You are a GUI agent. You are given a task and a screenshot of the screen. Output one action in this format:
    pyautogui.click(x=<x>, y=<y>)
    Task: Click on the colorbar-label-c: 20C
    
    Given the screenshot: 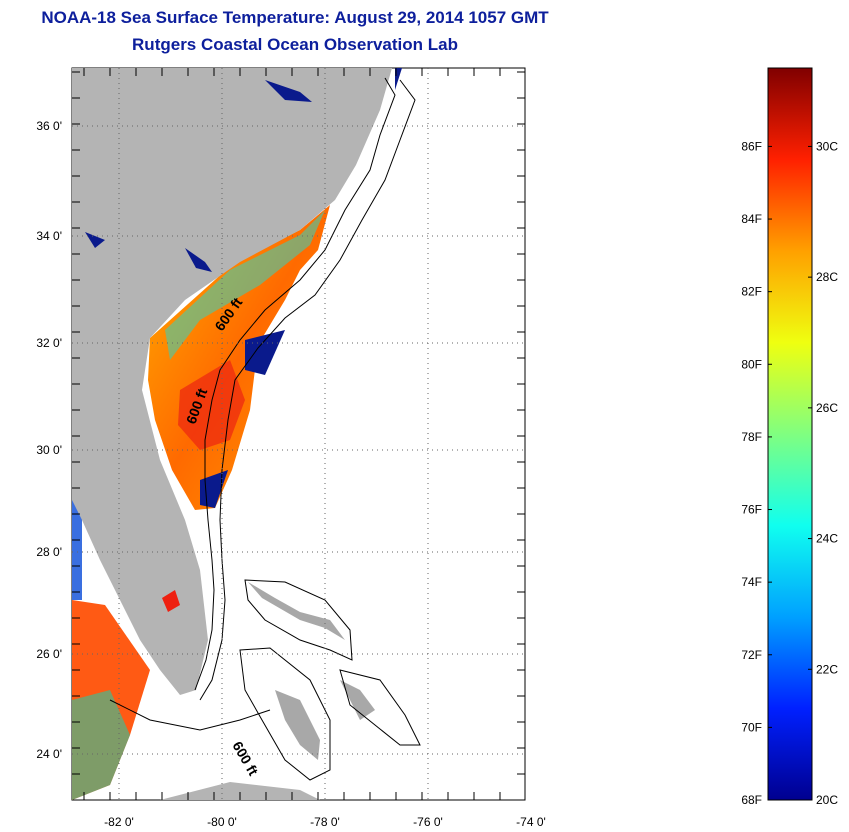 What is the action you would take?
    pyautogui.click(x=827, y=800)
    